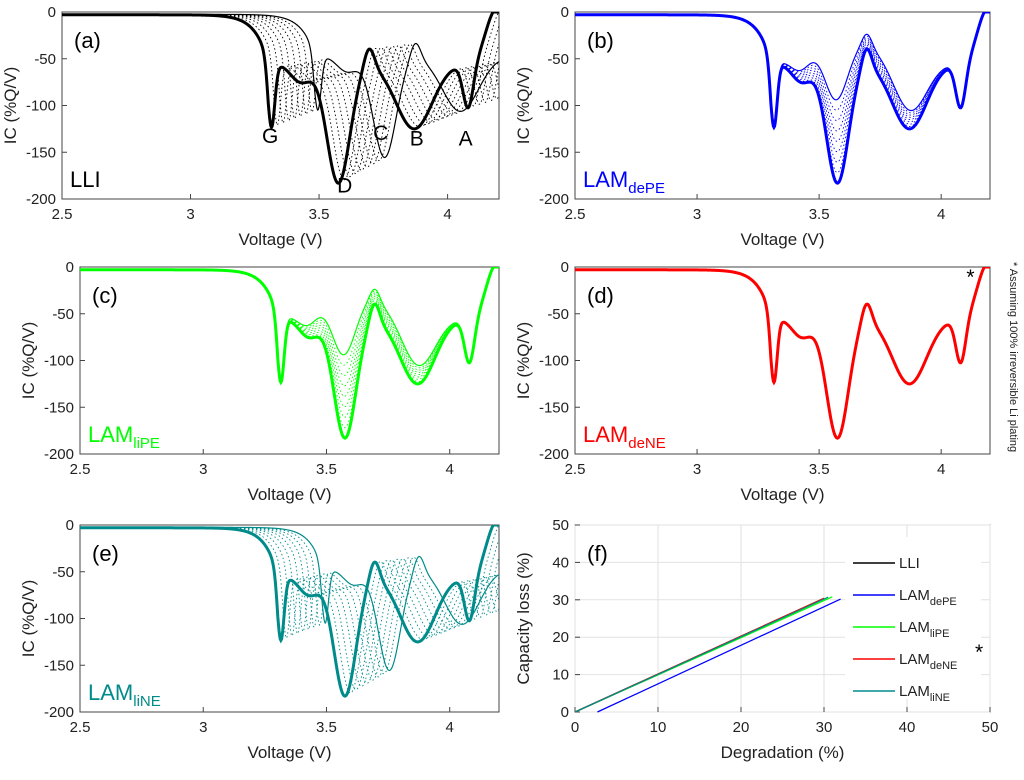 This screenshot has width=1024, height=780. Describe the element at coordinates (824, 727) in the screenshot. I see `x-tick-label: 30` at that location.